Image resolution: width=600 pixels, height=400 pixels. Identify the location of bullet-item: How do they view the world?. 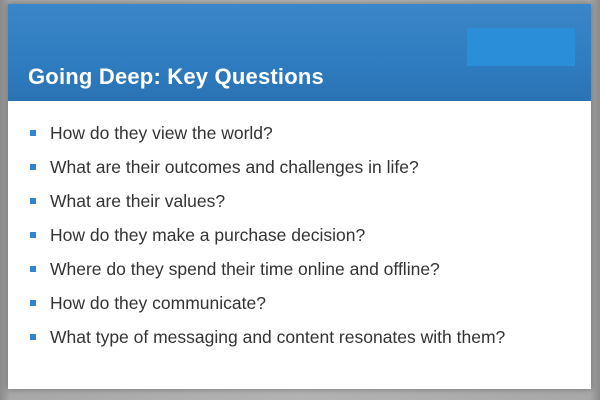
(266, 133).